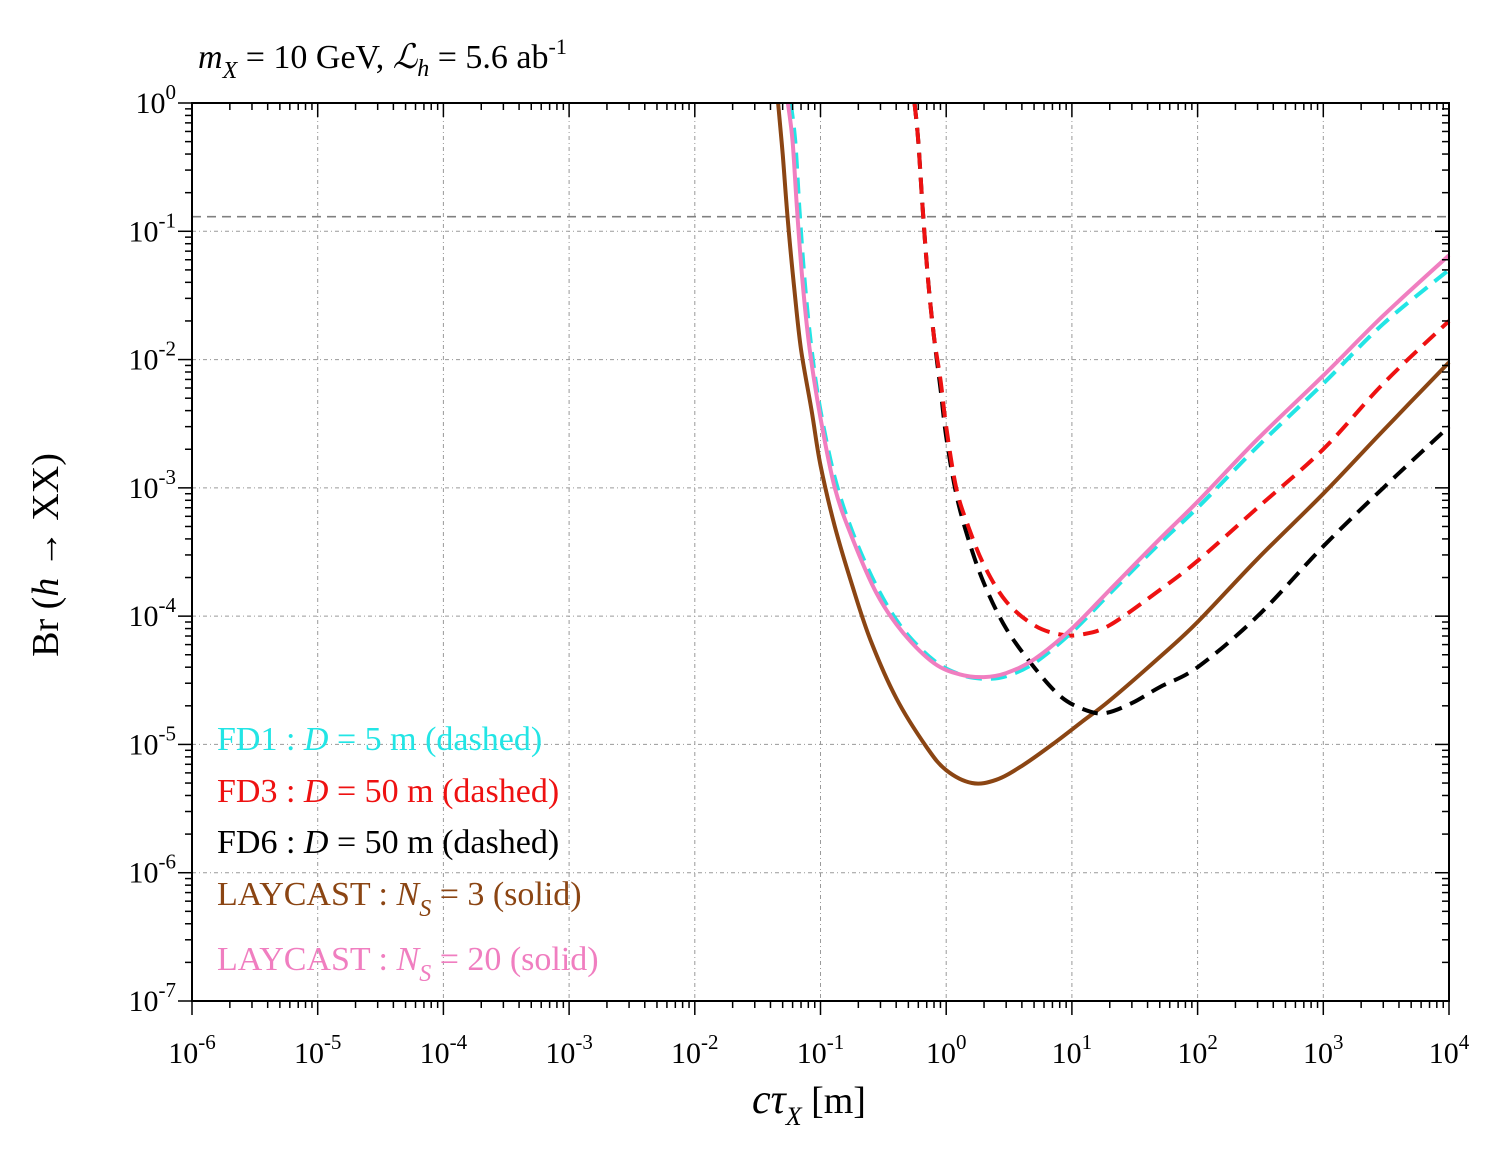  What do you see at coordinates (1338, 1042) in the screenshot?
I see `x-tick-label-exp: 3` at bounding box center [1338, 1042].